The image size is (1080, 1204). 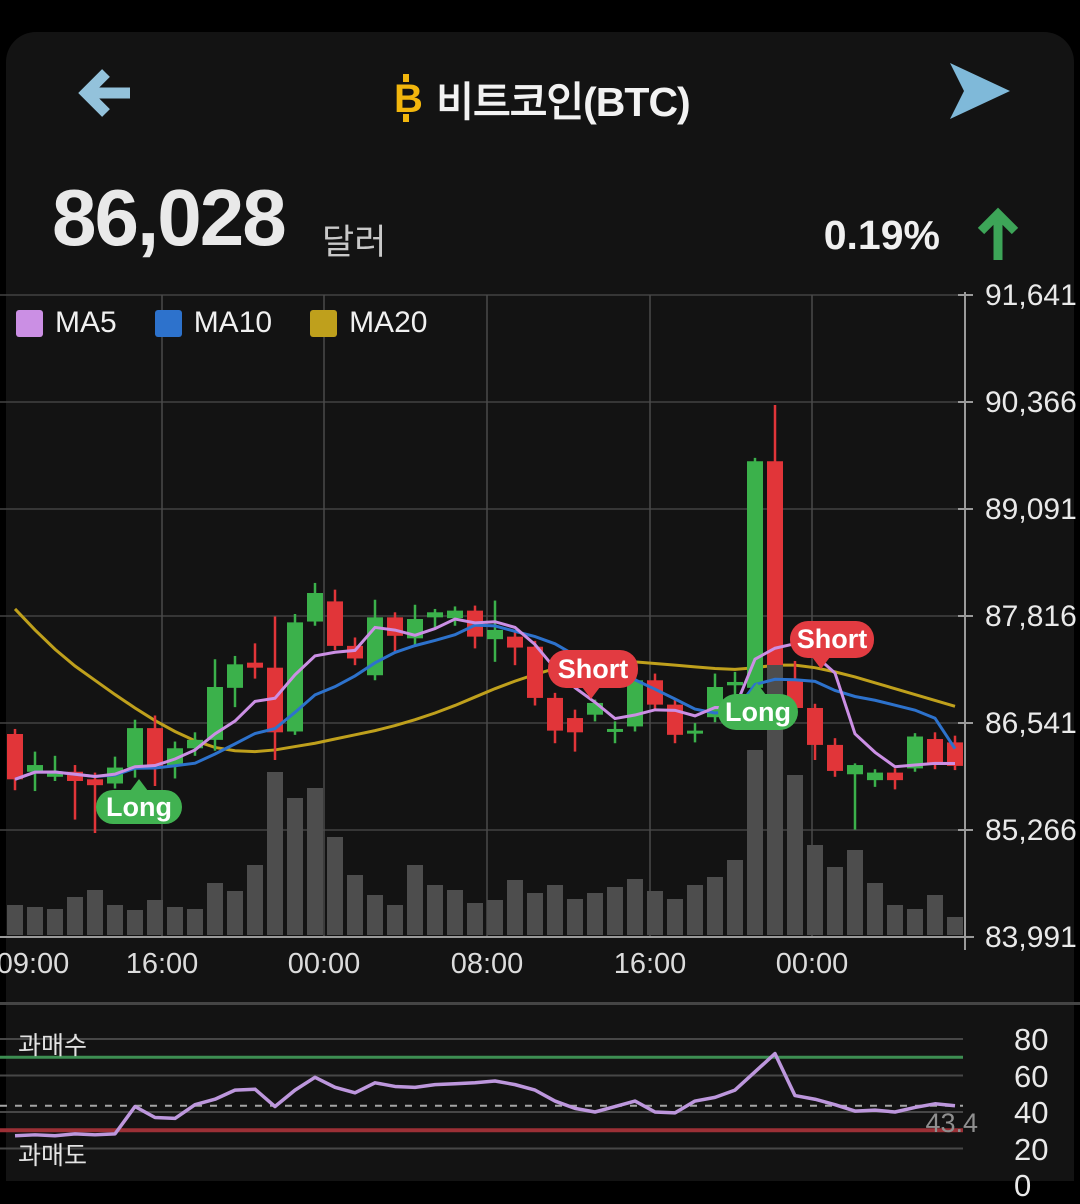 What do you see at coordinates (562, 102) in the screenshot?
I see `page-title-text: 비트코인(BTC)` at bounding box center [562, 102].